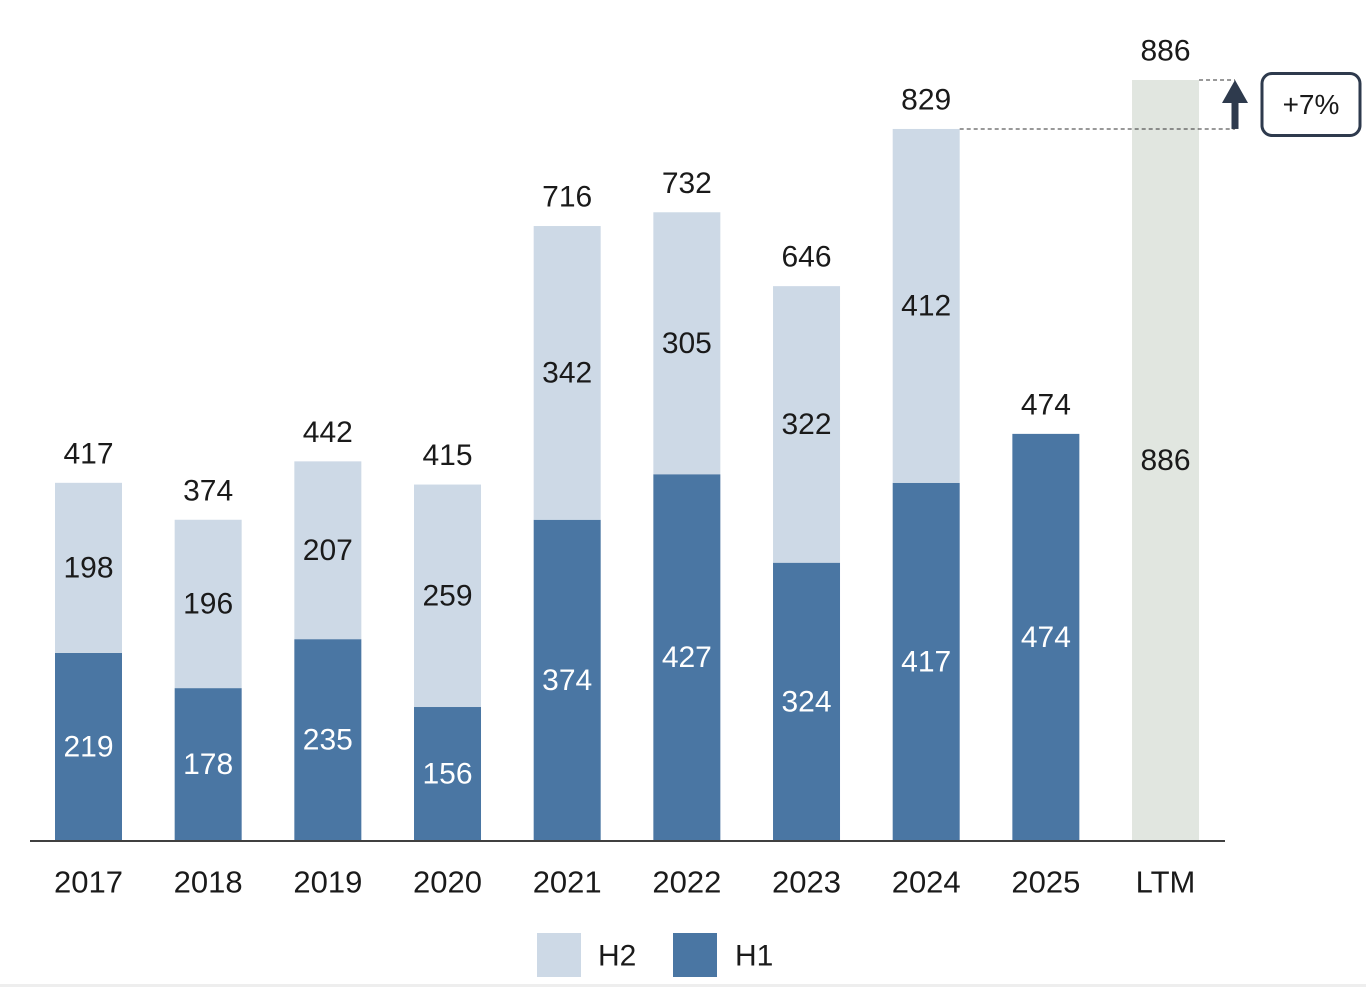 The image size is (1366, 987). I want to click on bar-h1-2019, so click(328, 740).